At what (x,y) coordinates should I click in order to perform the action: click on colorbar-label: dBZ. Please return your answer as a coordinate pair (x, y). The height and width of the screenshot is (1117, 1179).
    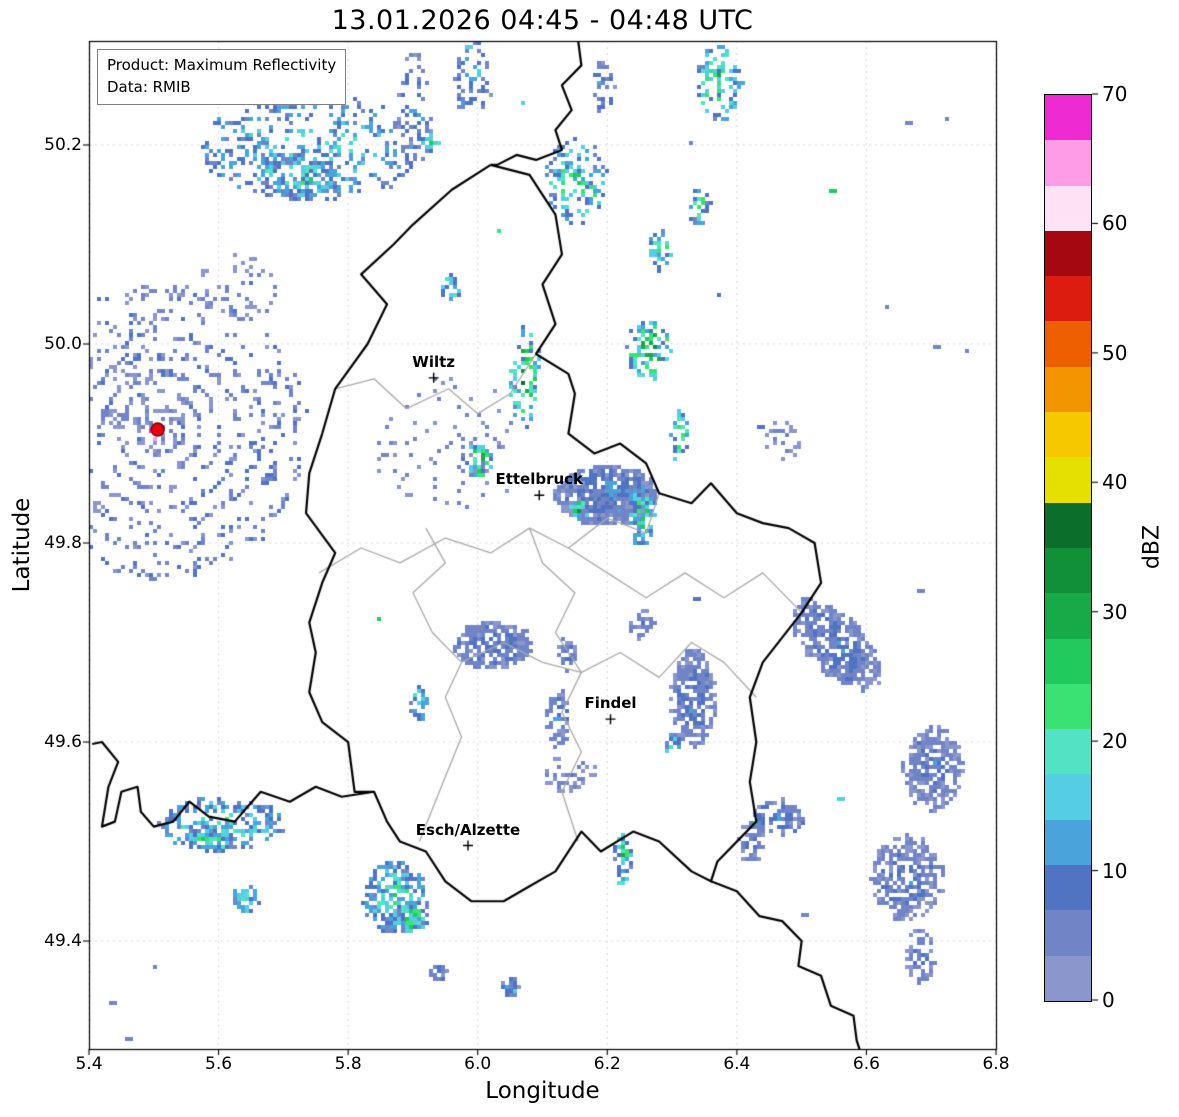
    Looking at the image, I should click on (1152, 547).